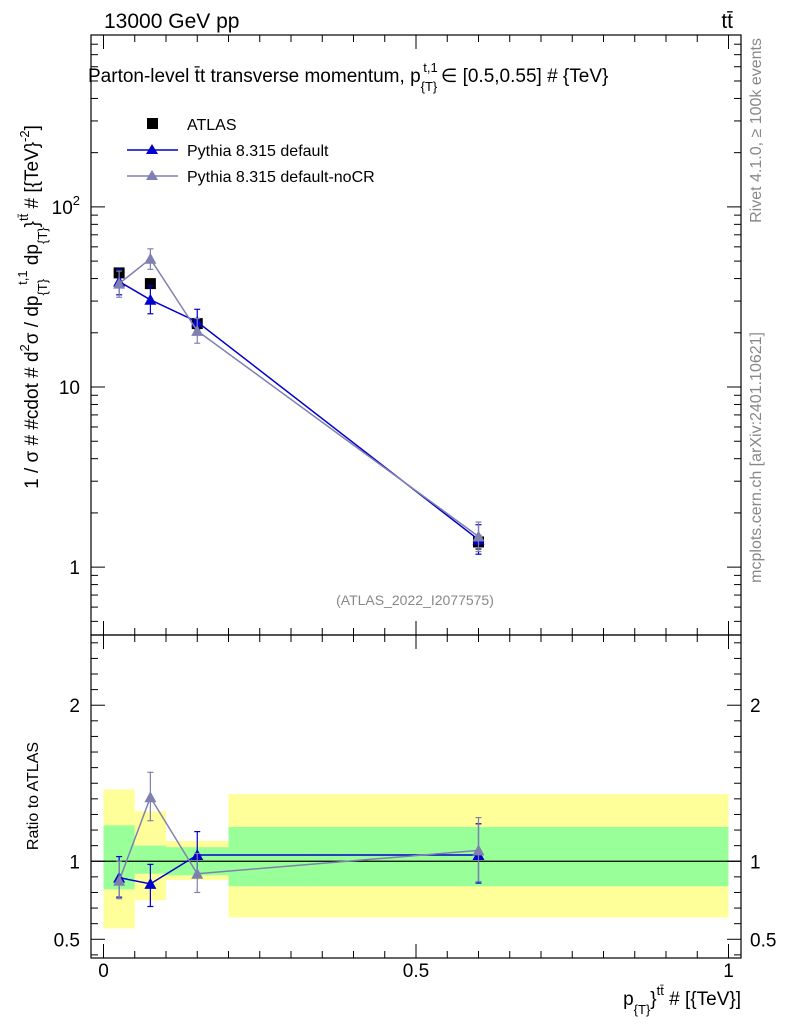 The width and height of the screenshot is (786, 1024). What do you see at coordinates (67, 940) in the screenshot?
I see `ratio-ytick-label-left: 0.5` at bounding box center [67, 940].